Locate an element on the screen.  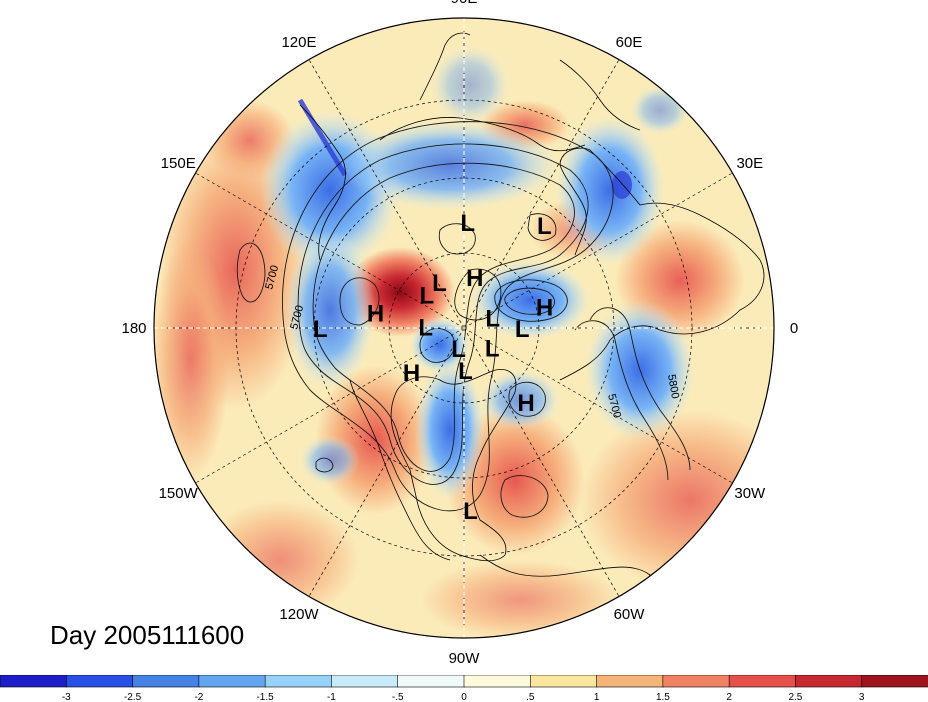
longitude-label: 60W is located at coordinates (630, 614).